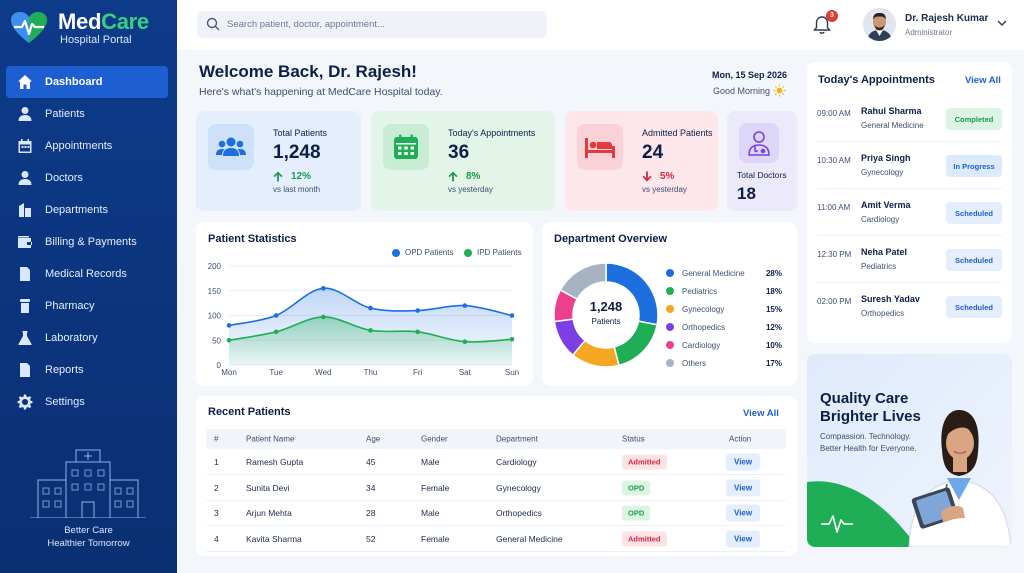 This screenshot has width=1024, height=573. I want to click on stat-card-todays-appointments: Today's Appointments 36 8% vs yesterday, so click(463, 161).